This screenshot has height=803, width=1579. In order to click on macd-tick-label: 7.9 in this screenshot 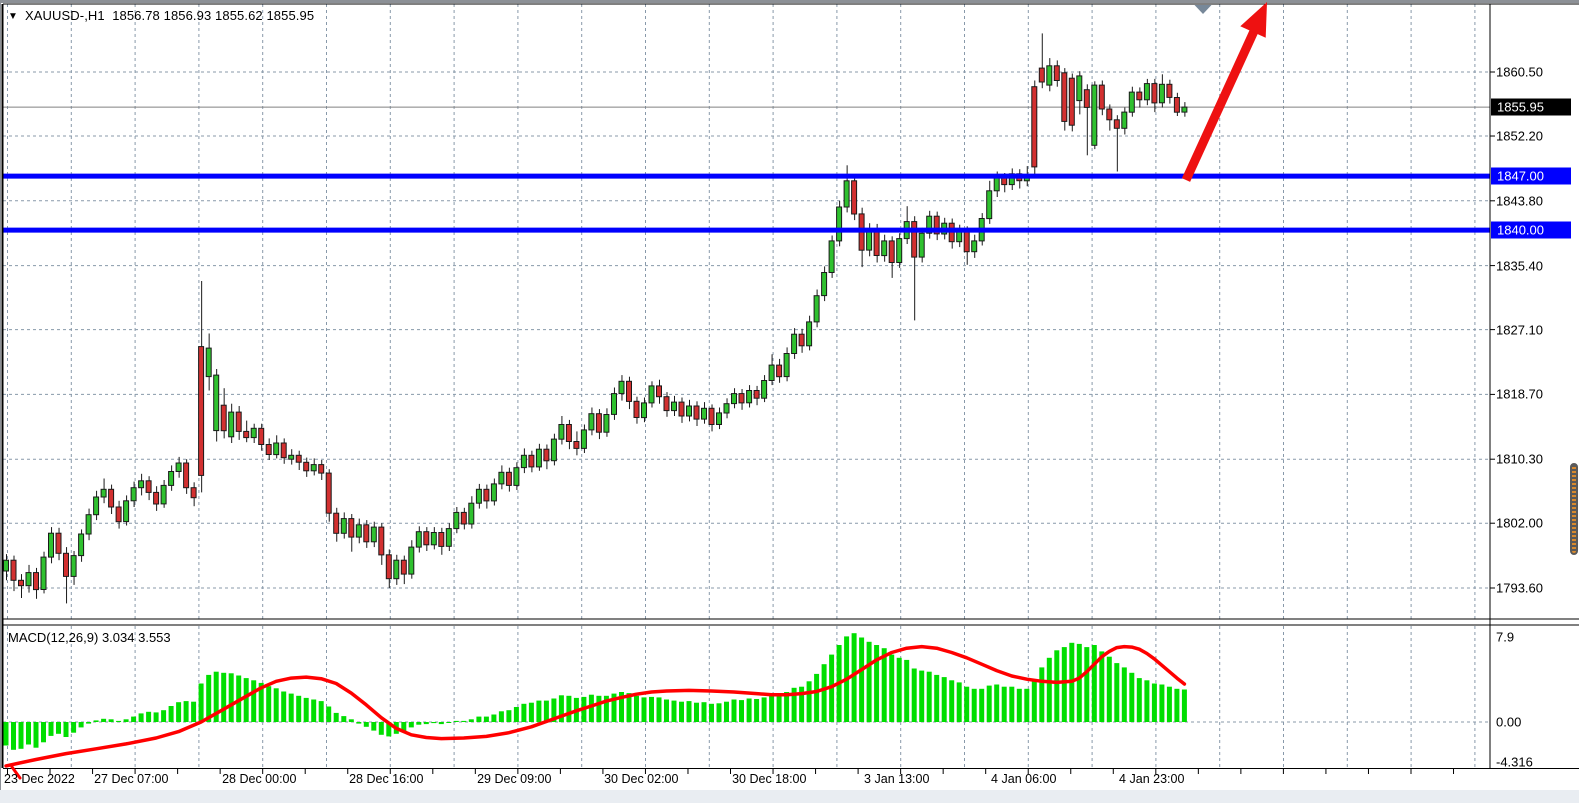, I will do `click(1505, 637)`.